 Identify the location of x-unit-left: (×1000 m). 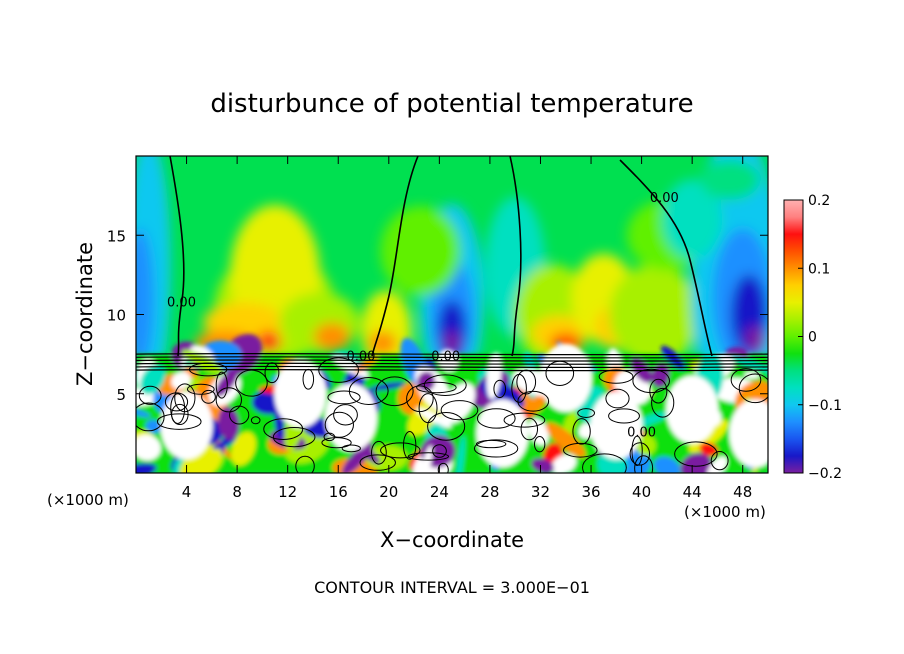
(88, 500).